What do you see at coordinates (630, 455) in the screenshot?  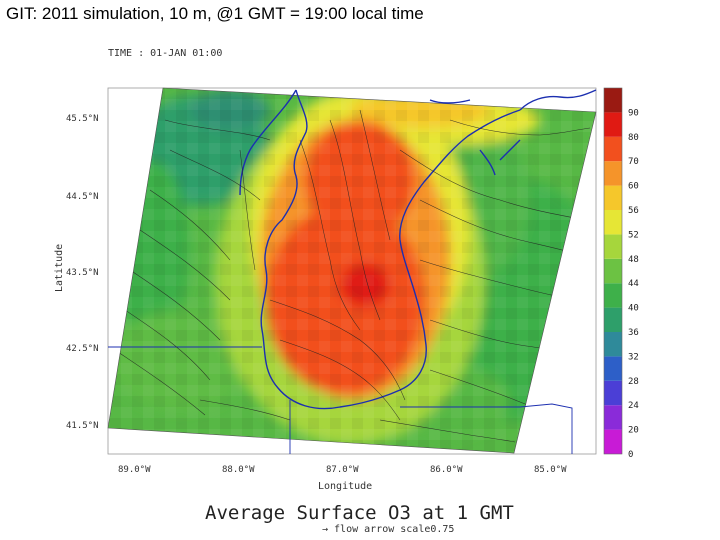 I see `colorbar-tick-label: 0` at bounding box center [630, 455].